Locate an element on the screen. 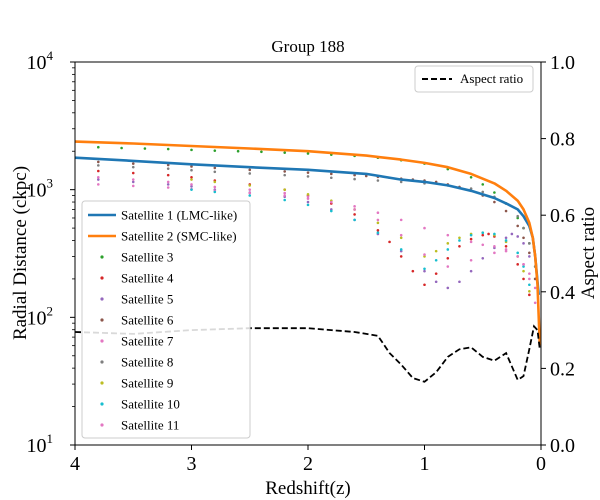 Image resolution: width=600 pixels, height=500 pixels. y-right-tick-label: 1.0 is located at coordinates (562, 63).